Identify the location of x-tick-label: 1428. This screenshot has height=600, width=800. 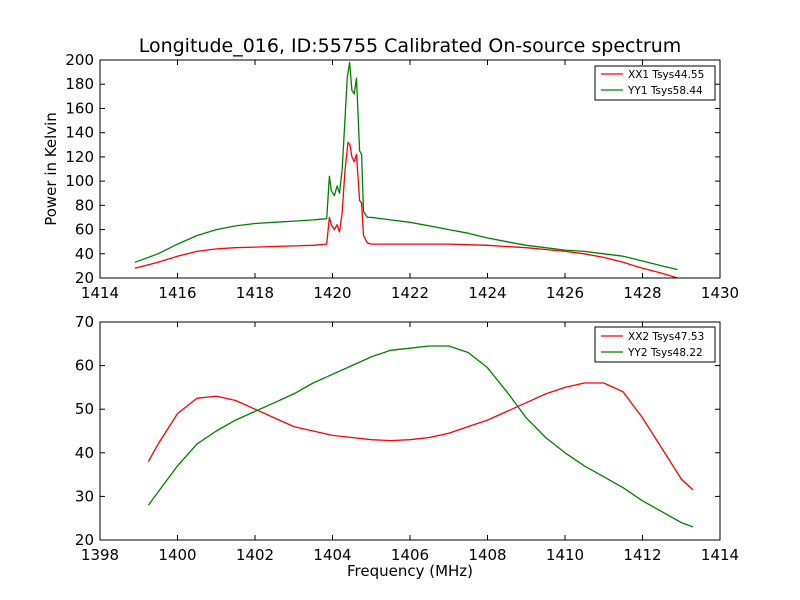
(642, 293).